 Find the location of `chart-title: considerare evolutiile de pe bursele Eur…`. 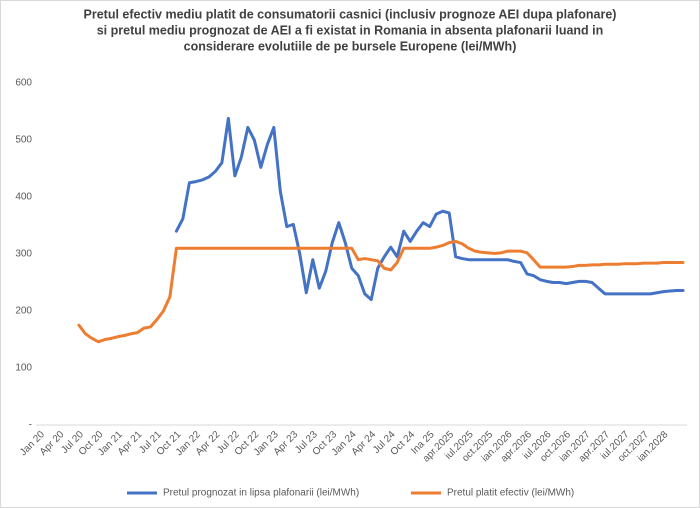

chart-title: considerare evolutiile de pe bursele Eur… is located at coordinates (350, 46).